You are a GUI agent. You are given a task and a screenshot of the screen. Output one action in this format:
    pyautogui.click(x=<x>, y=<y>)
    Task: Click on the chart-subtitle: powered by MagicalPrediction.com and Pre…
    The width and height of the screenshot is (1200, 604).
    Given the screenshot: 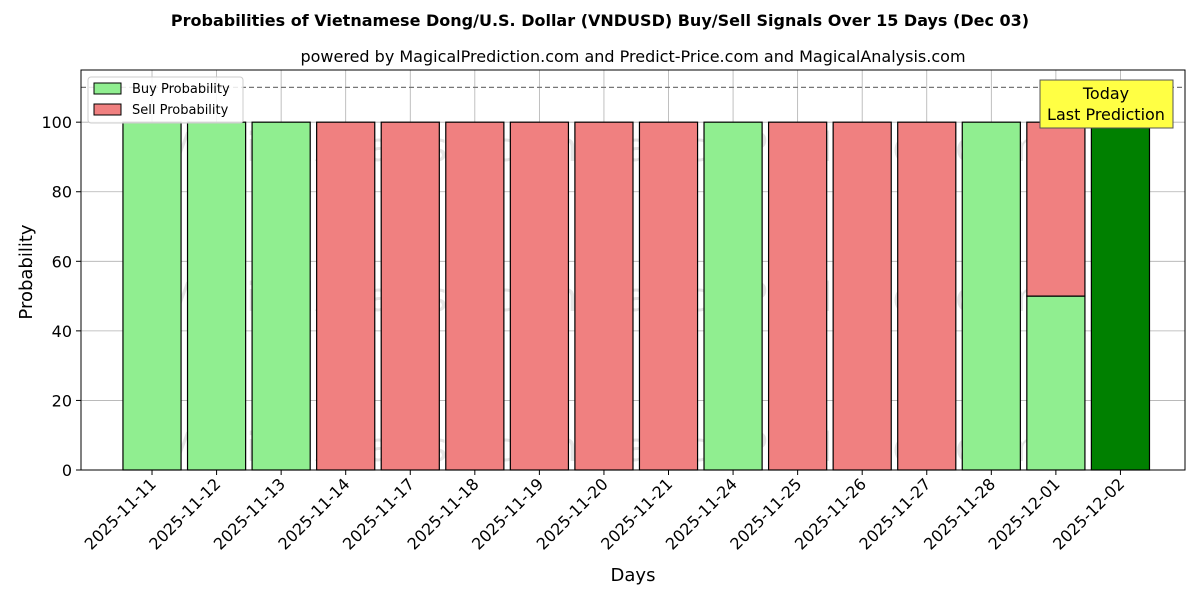 What is the action you would take?
    pyautogui.click(x=632, y=56)
    